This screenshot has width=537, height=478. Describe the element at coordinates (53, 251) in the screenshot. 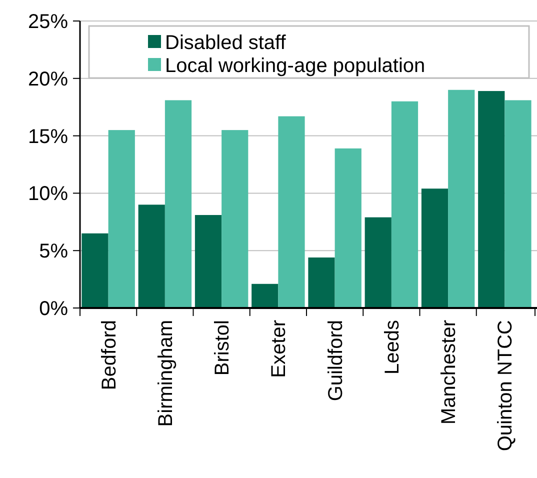

I see `y-tick-label: 5%` at that location.